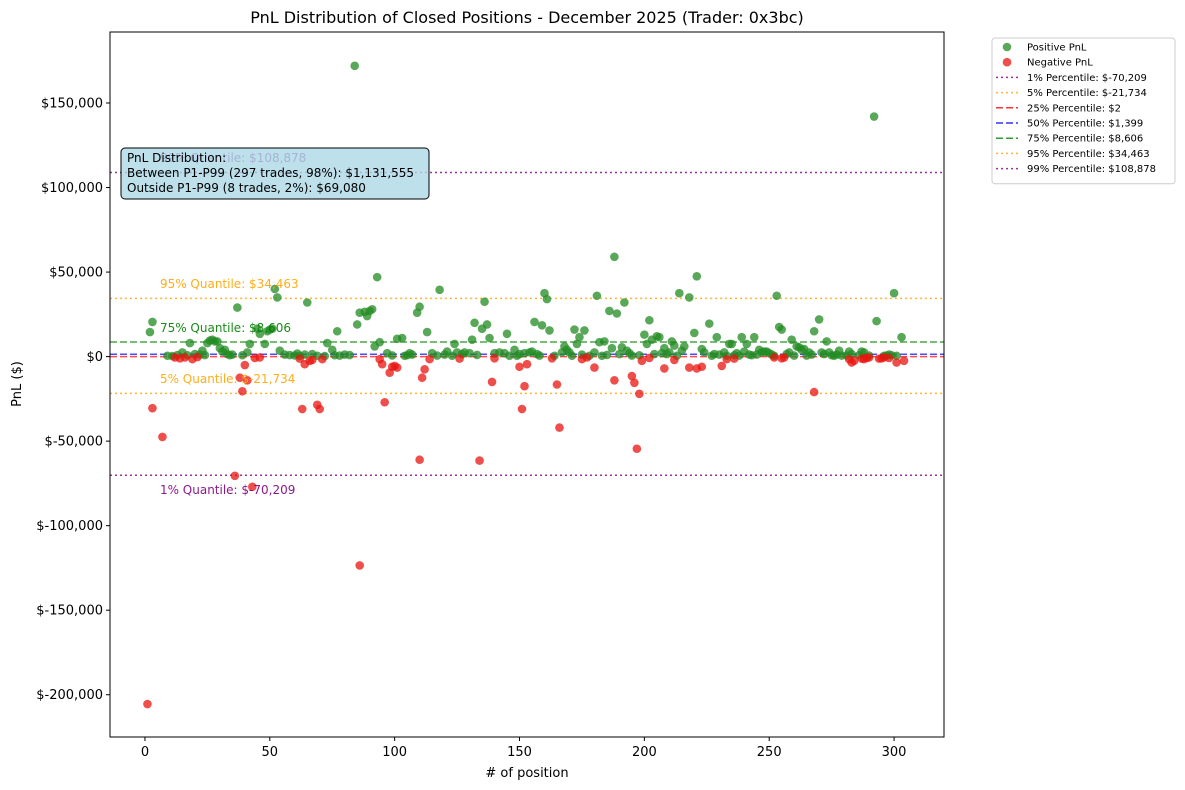 The width and height of the screenshot is (1185, 790). Describe the element at coordinates (769, 752) in the screenshot. I see `x-tick-label: 250` at that location.